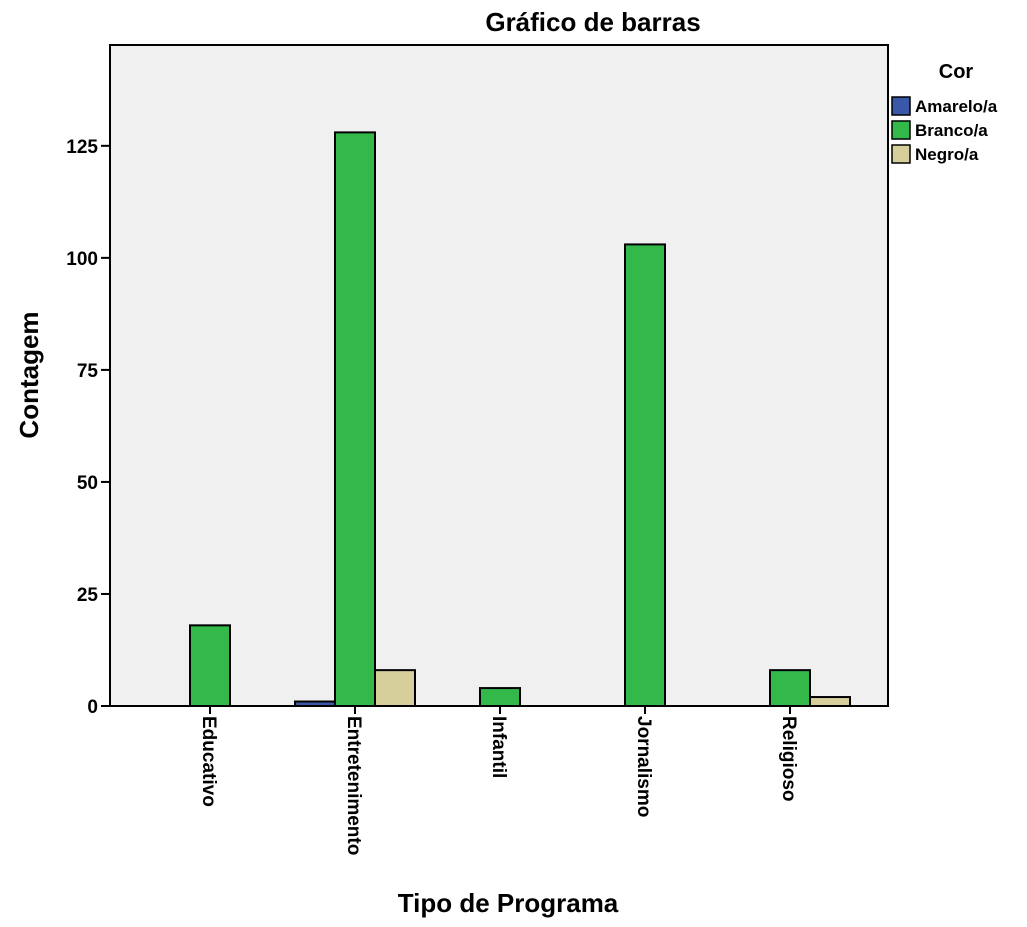 This screenshot has height=927, width=1027. What do you see at coordinates (788, 759) in the screenshot?
I see `x-tick-label: Religioso` at bounding box center [788, 759].